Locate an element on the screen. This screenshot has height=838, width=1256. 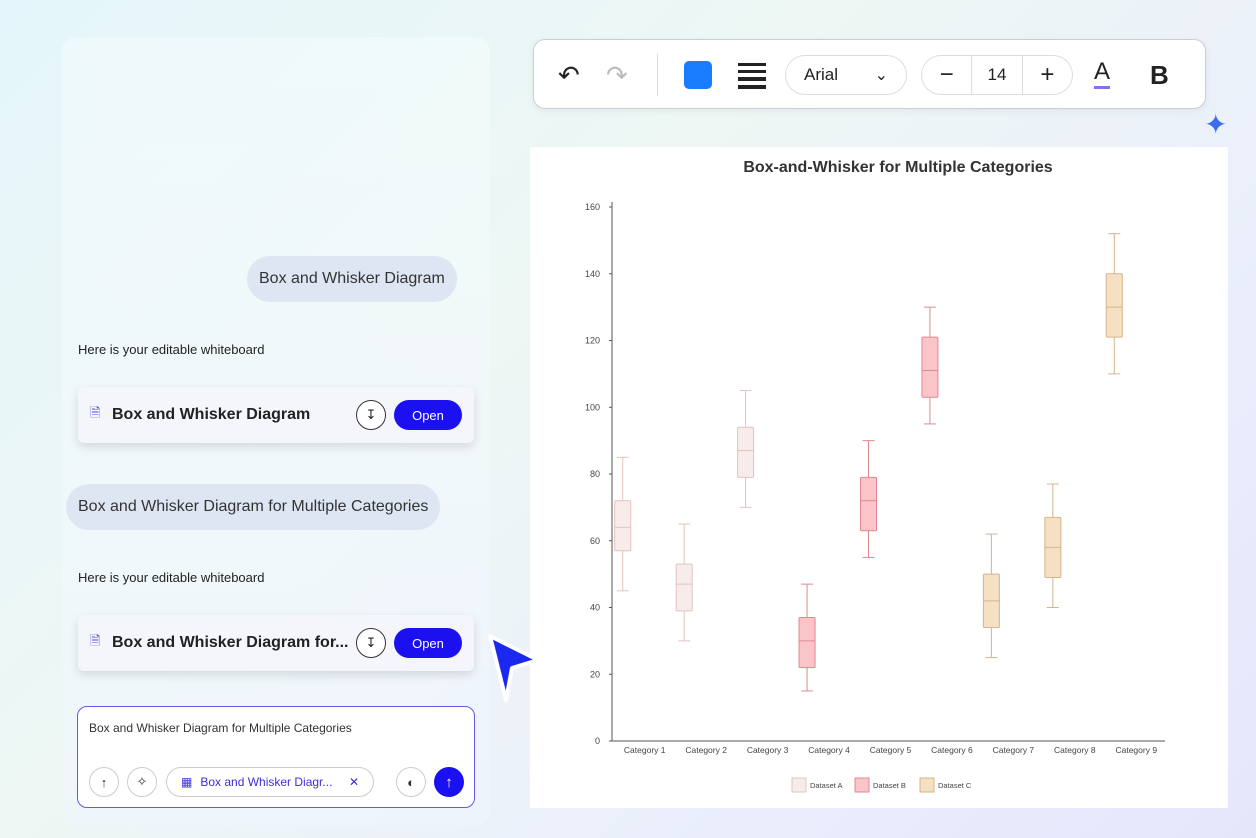
y-tick-label: 20 is located at coordinates (595, 674).